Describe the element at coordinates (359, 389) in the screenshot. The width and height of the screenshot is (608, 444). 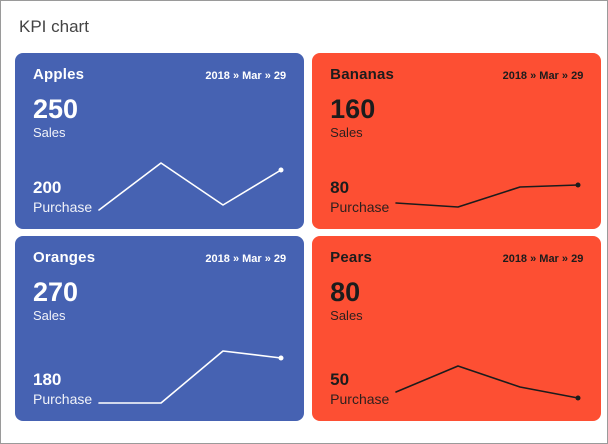
I see `purchase-block: 50 Purchase` at that location.